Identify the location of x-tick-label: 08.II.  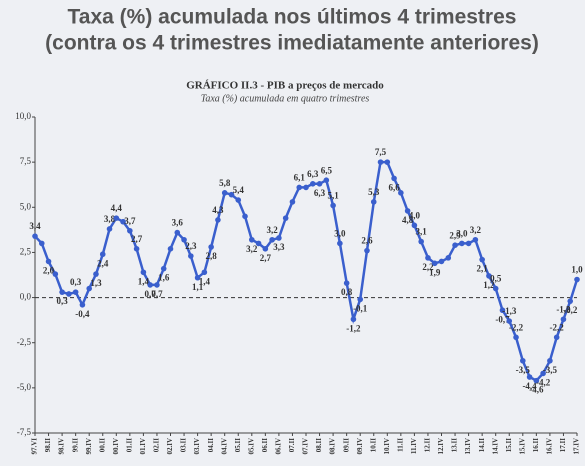
(319, 445).